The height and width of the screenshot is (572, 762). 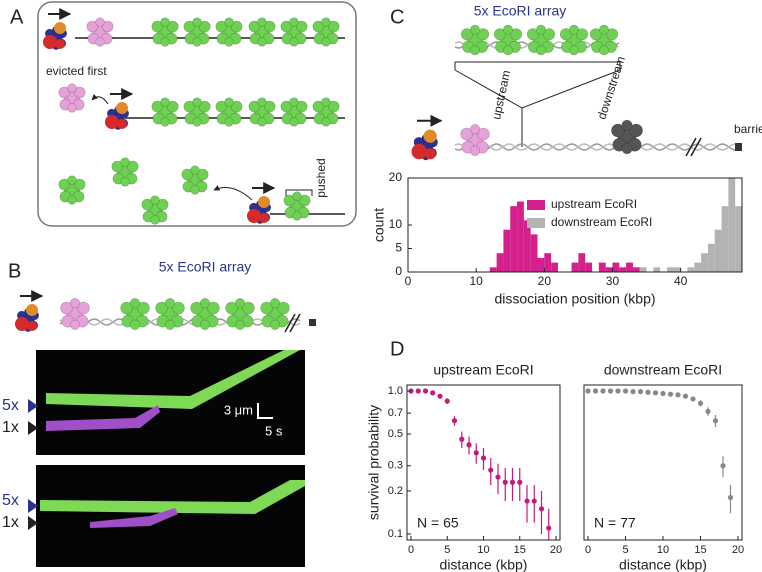 What do you see at coordinates (483, 370) in the screenshot?
I see `chart-title: upstream EcoRI` at bounding box center [483, 370].